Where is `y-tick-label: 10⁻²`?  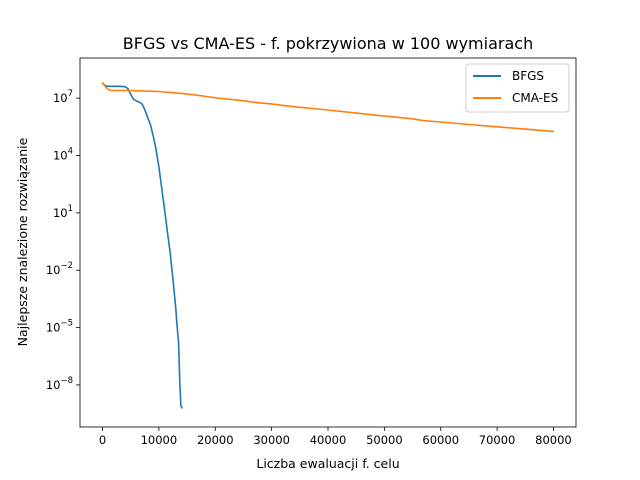
y-tick-label: 10⁻² is located at coordinates (59, 269).